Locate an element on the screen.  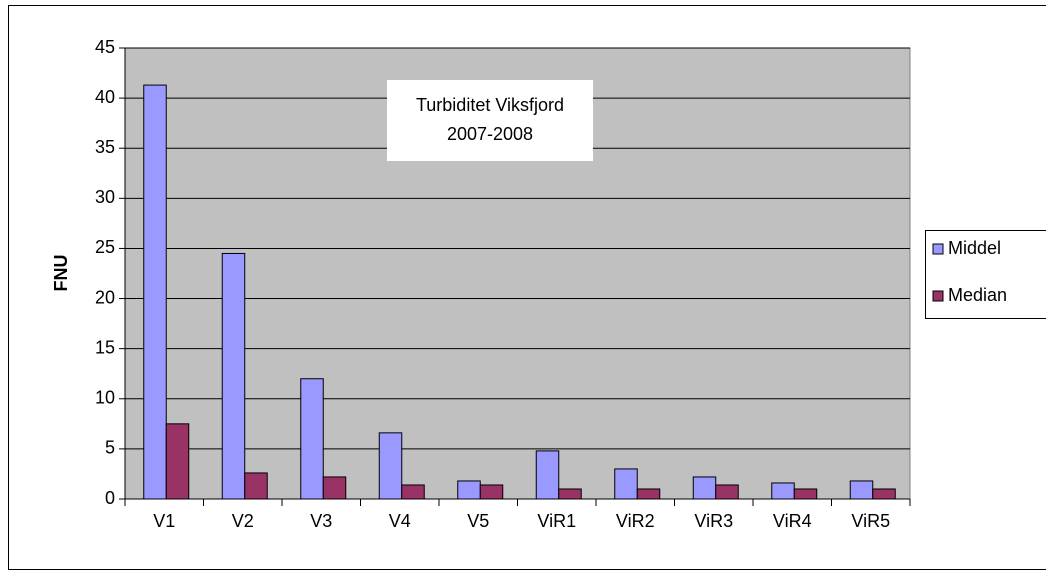
x-tick-label: ViR5 is located at coordinates (870, 521).